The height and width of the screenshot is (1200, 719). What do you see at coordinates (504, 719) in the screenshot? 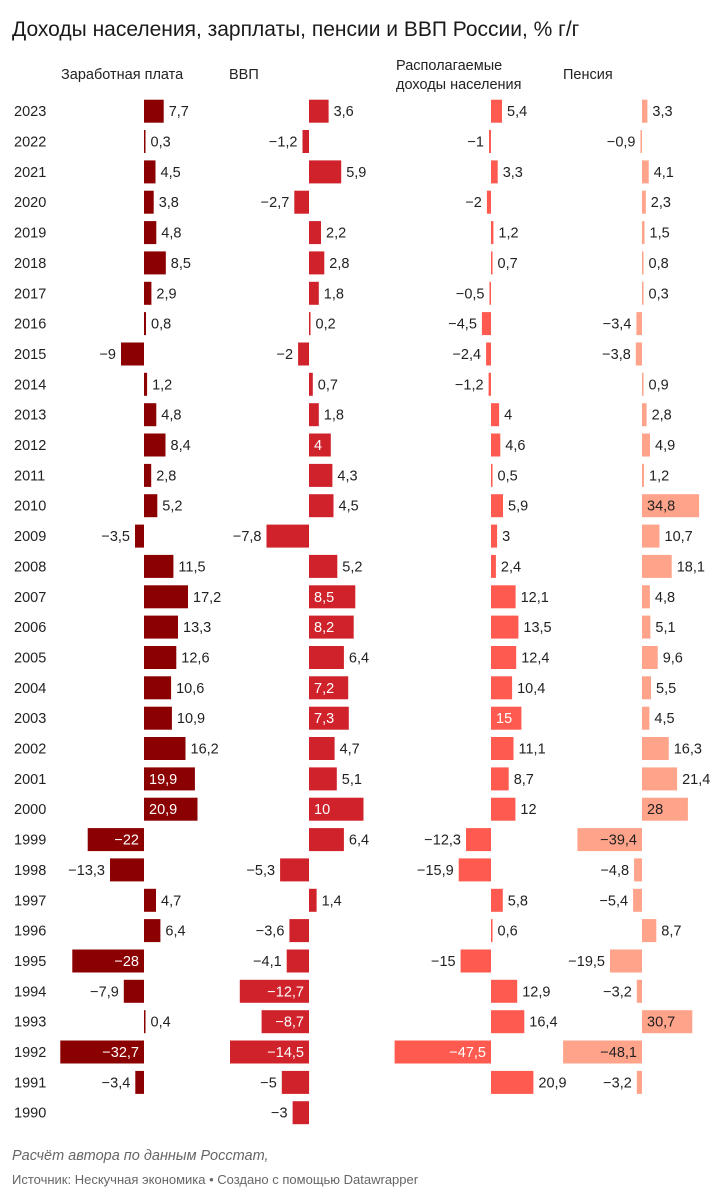
I see `value-label-s2-2003: 15` at bounding box center [504, 719].